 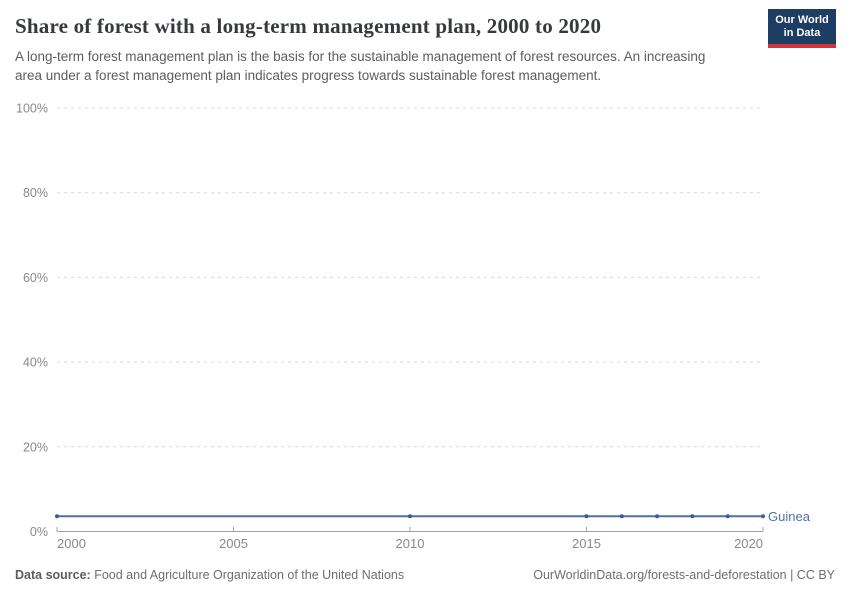 What do you see at coordinates (802, 32) in the screenshot?
I see `owid-logo-line2: in Data` at bounding box center [802, 32].